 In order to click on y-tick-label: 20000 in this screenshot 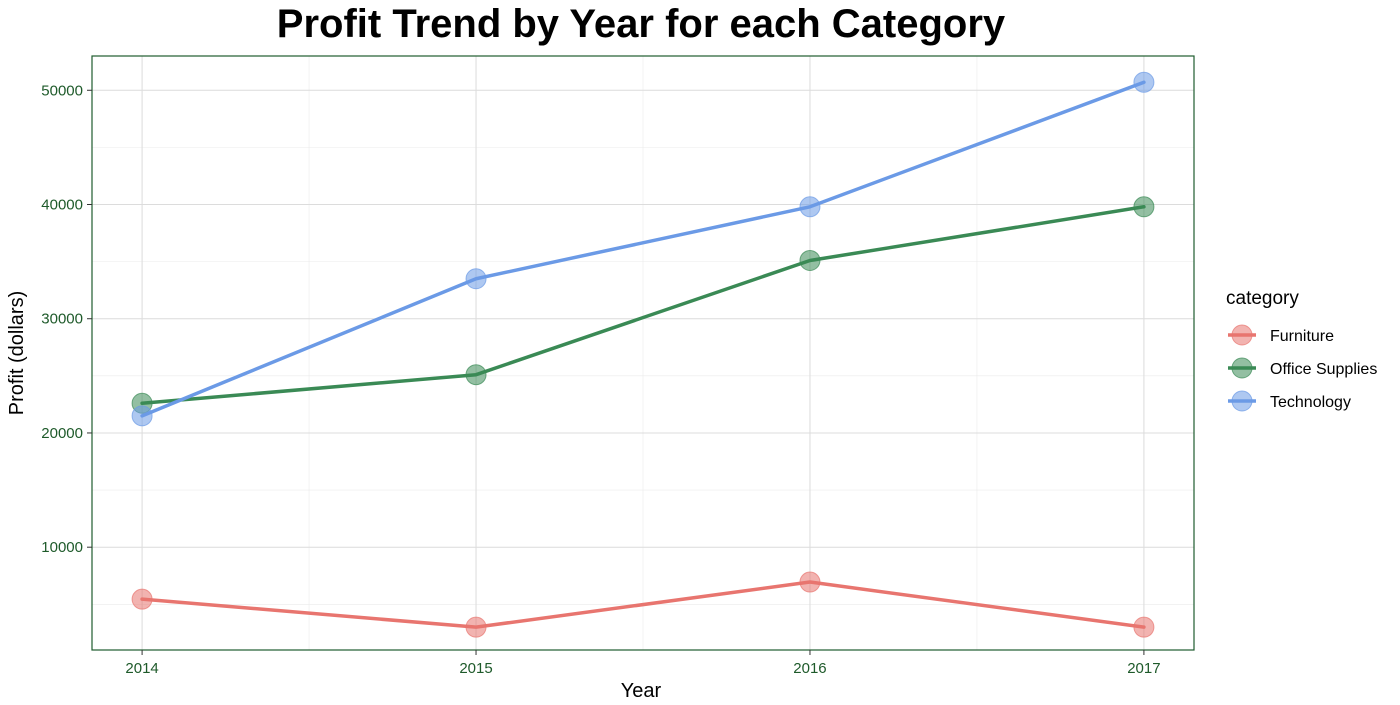, I will do `click(62, 433)`.